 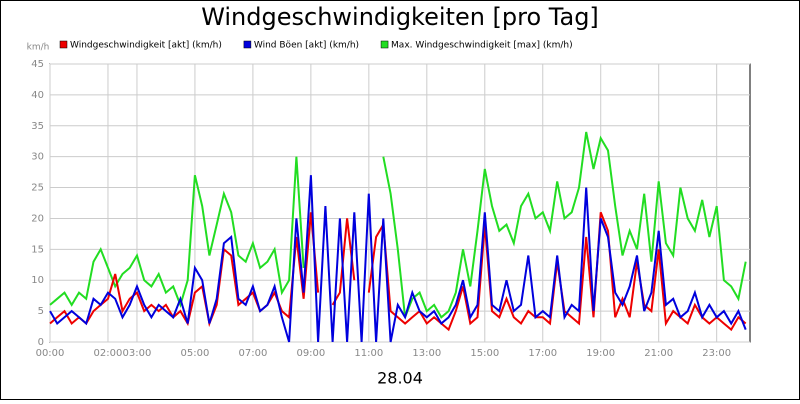 What do you see at coordinates (484, 353) in the screenshot?
I see `x-tick-label: 15:00` at bounding box center [484, 353].